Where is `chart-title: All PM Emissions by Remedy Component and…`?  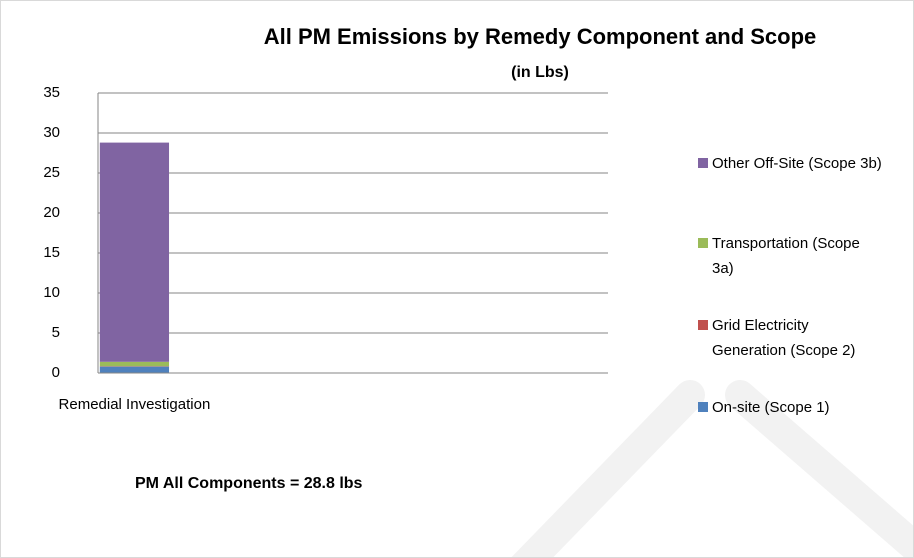
chart-title: All PM Emissions by Remedy Component and… is located at coordinates (540, 36).